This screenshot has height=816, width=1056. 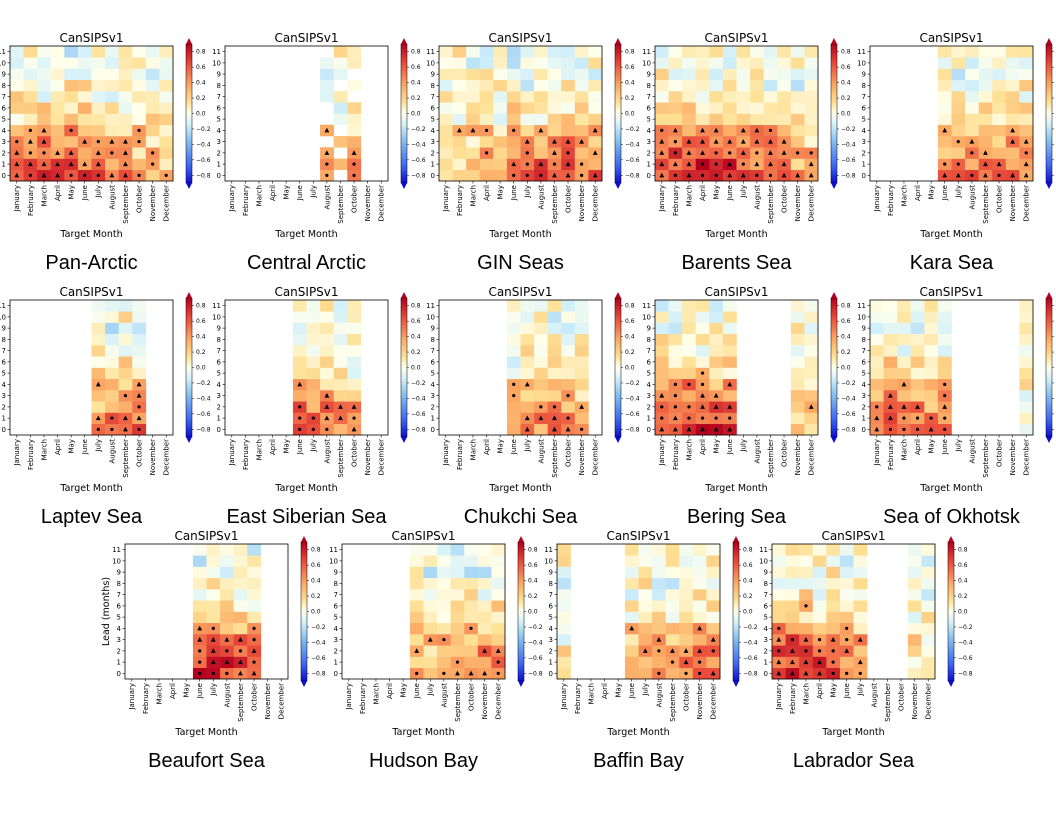 What do you see at coordinates (646, 63) in the screenshot?
I see `y-tick-label: 10` at bounding box center [646, 63].